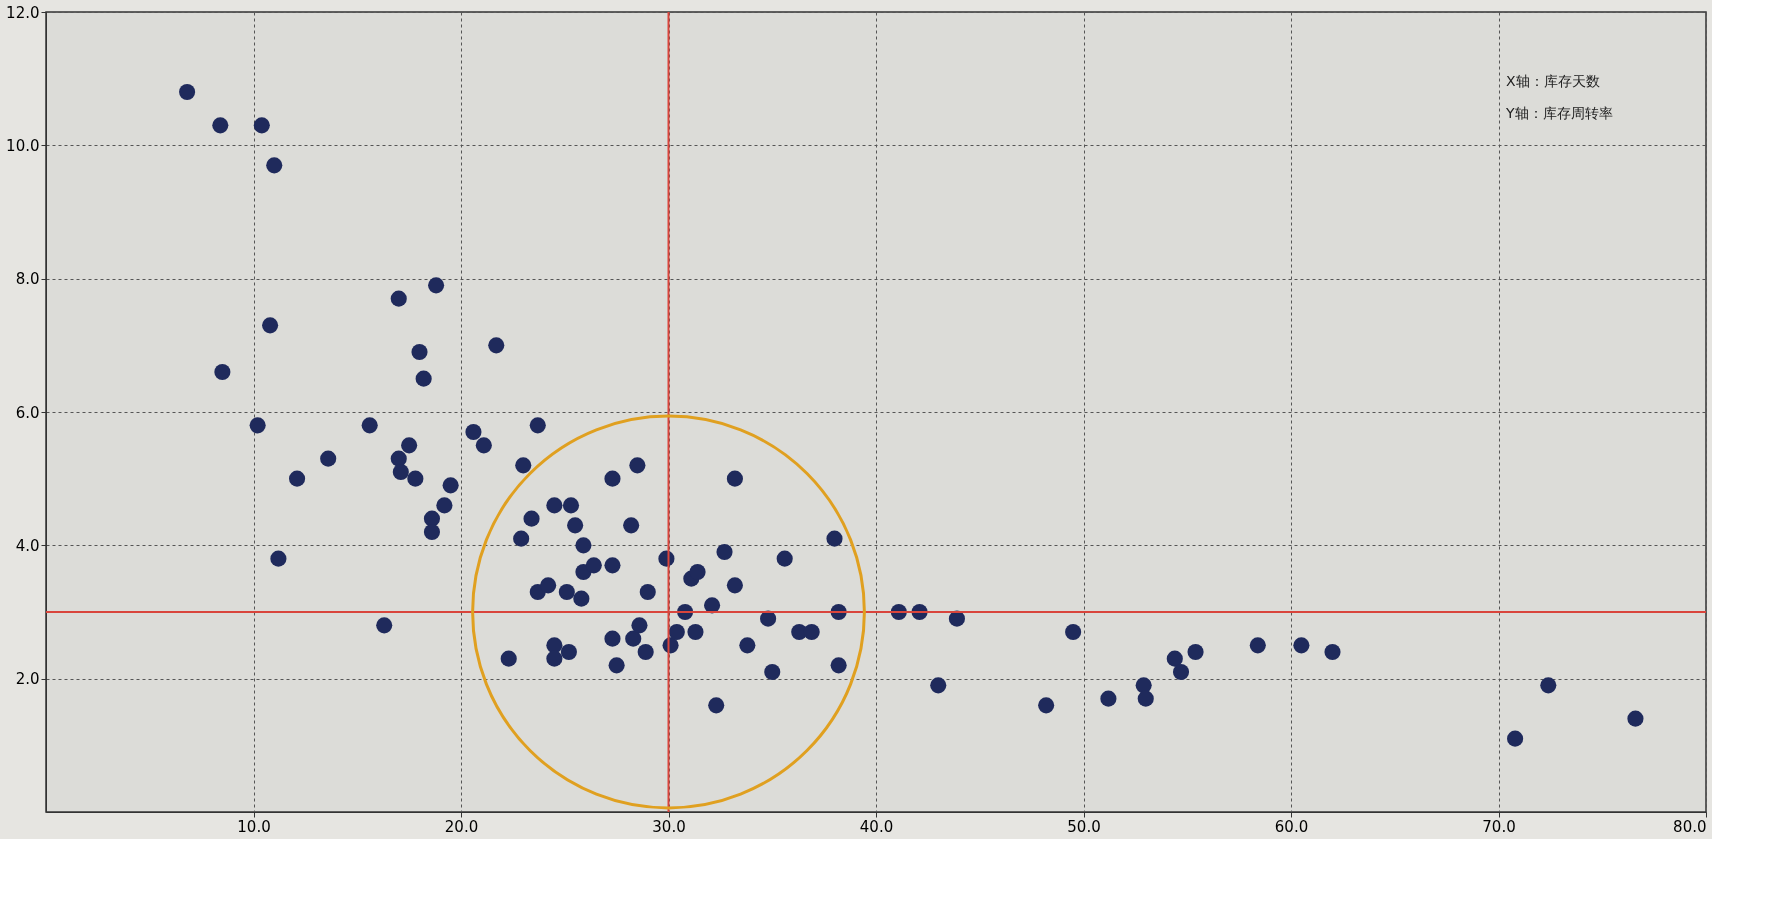 This screenshot has height=916, width=1788. Describe the element at coordinates (27, 679) in the screenshot. I see `y-tick-label: 2.0` at that location.